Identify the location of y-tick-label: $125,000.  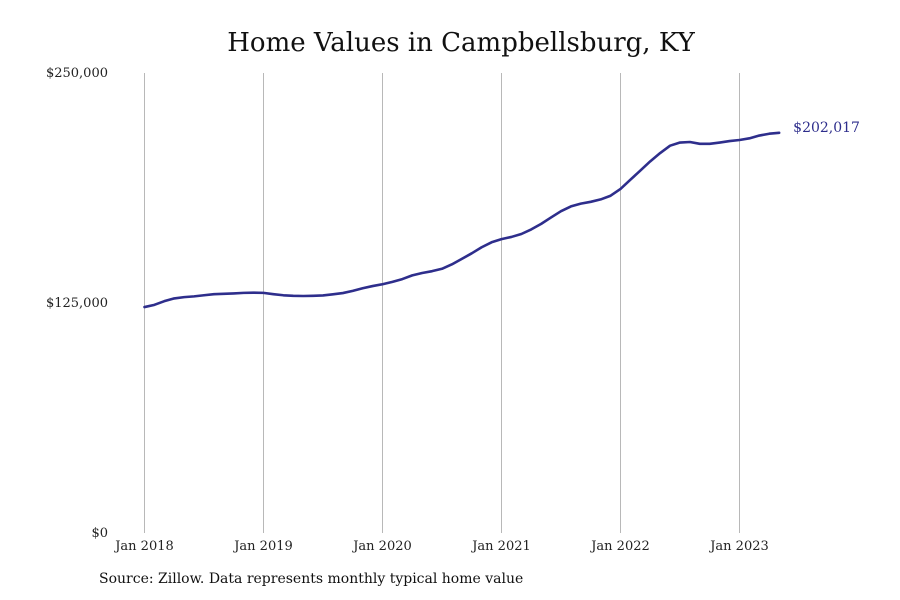
(77, 303).